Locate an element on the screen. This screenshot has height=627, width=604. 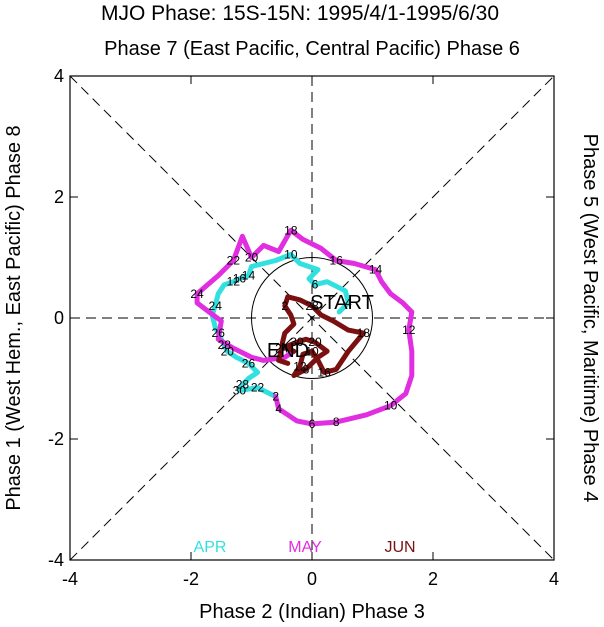
y-tick-label: 0 is located at coordinates (59, 318).